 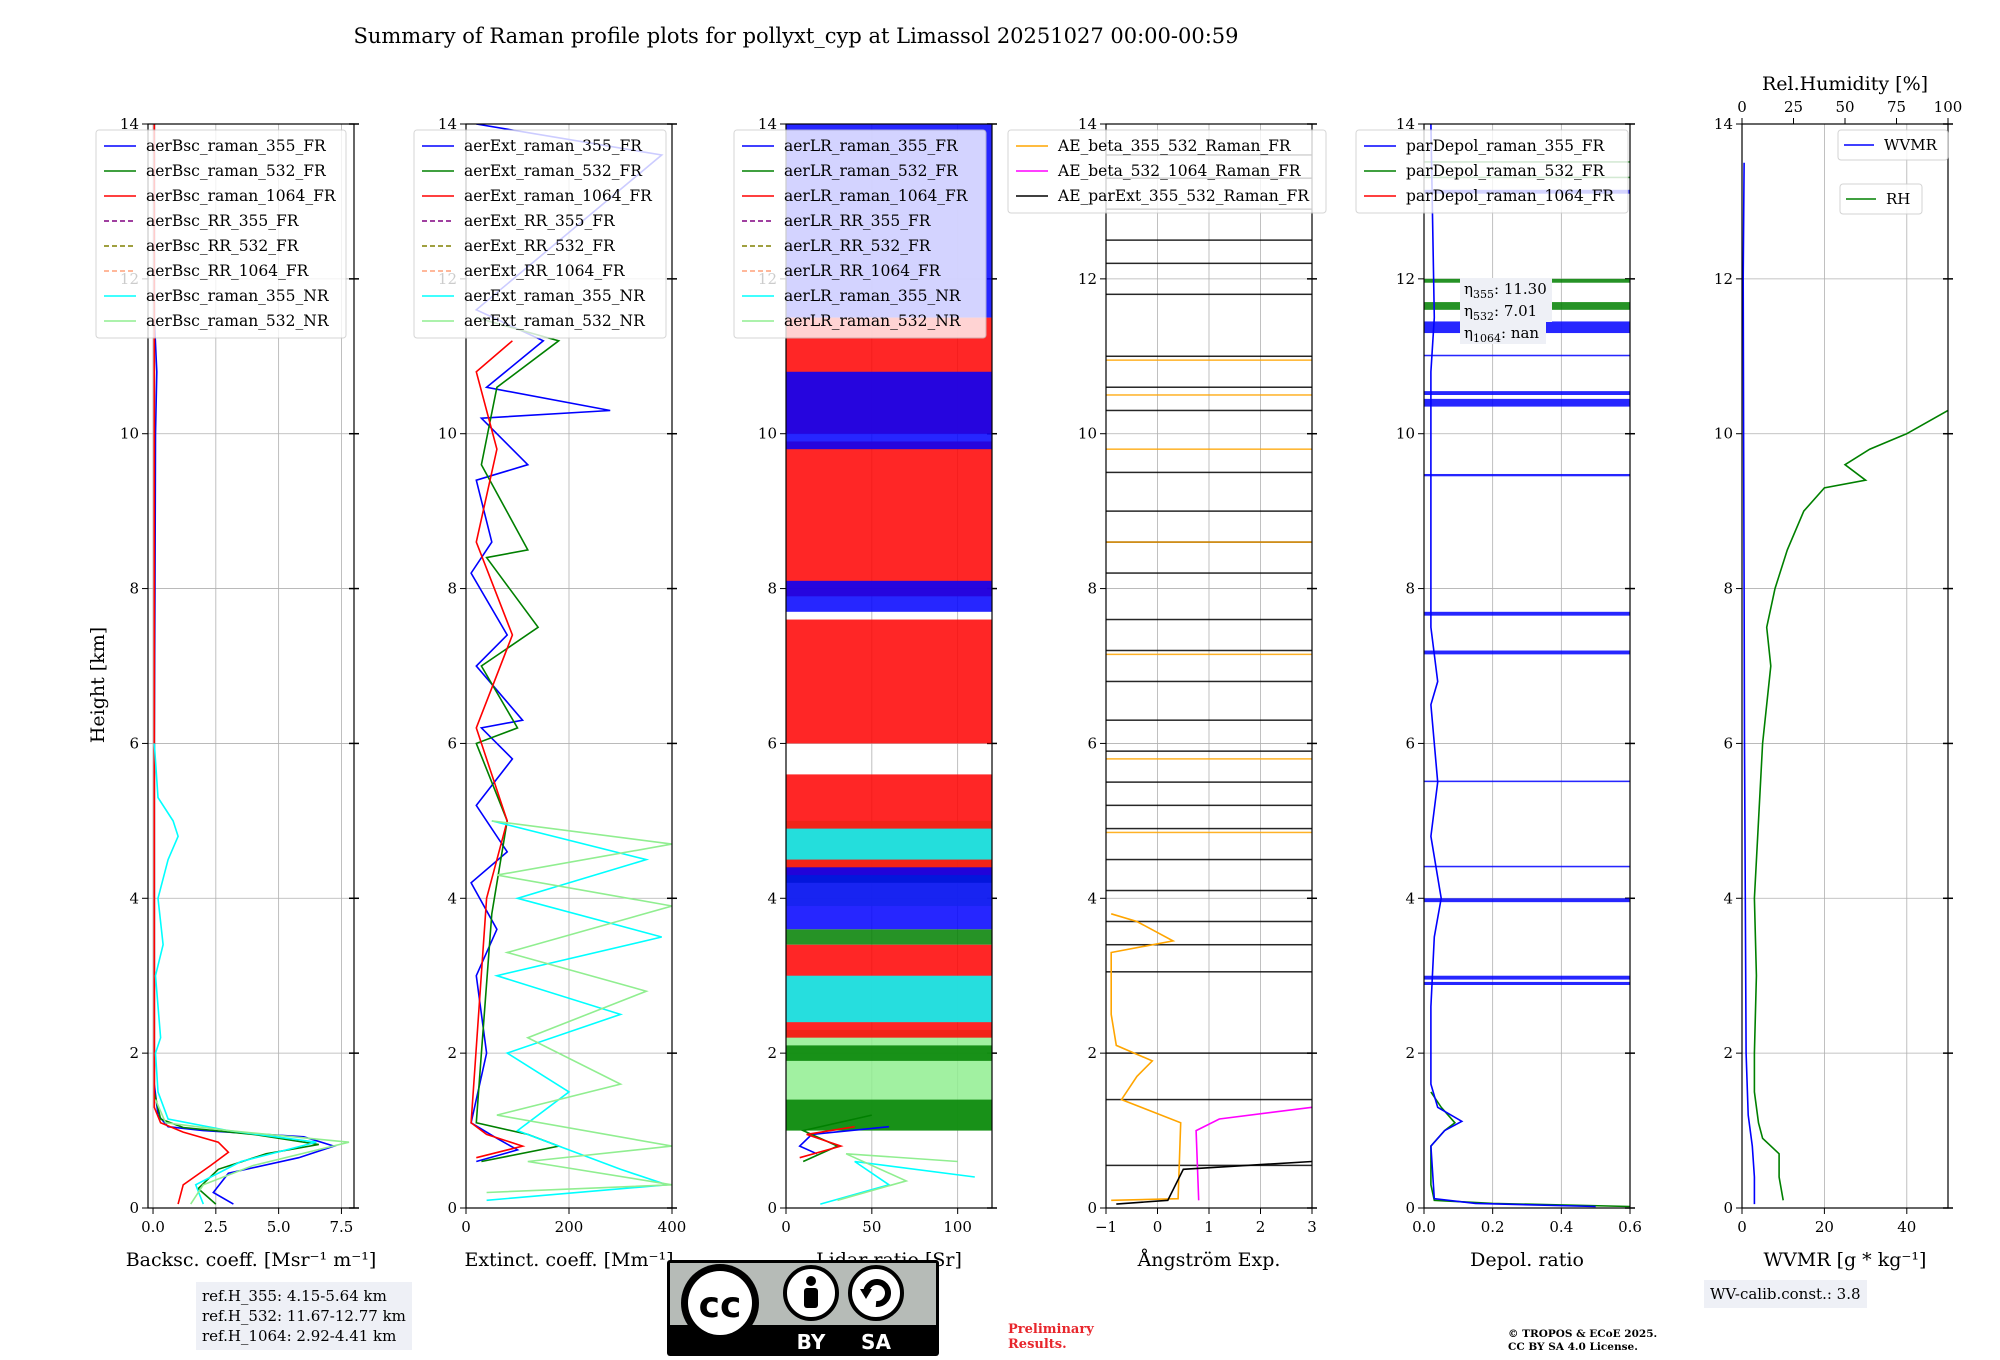 What do you see at coordinates (153, 1227) in the screenshot?
I see `x-tick-label: 0.0` at bounding box center [153, 1227].